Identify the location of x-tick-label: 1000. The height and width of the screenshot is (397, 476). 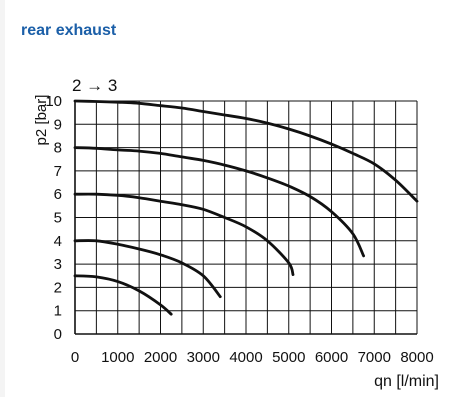
(117, 357).